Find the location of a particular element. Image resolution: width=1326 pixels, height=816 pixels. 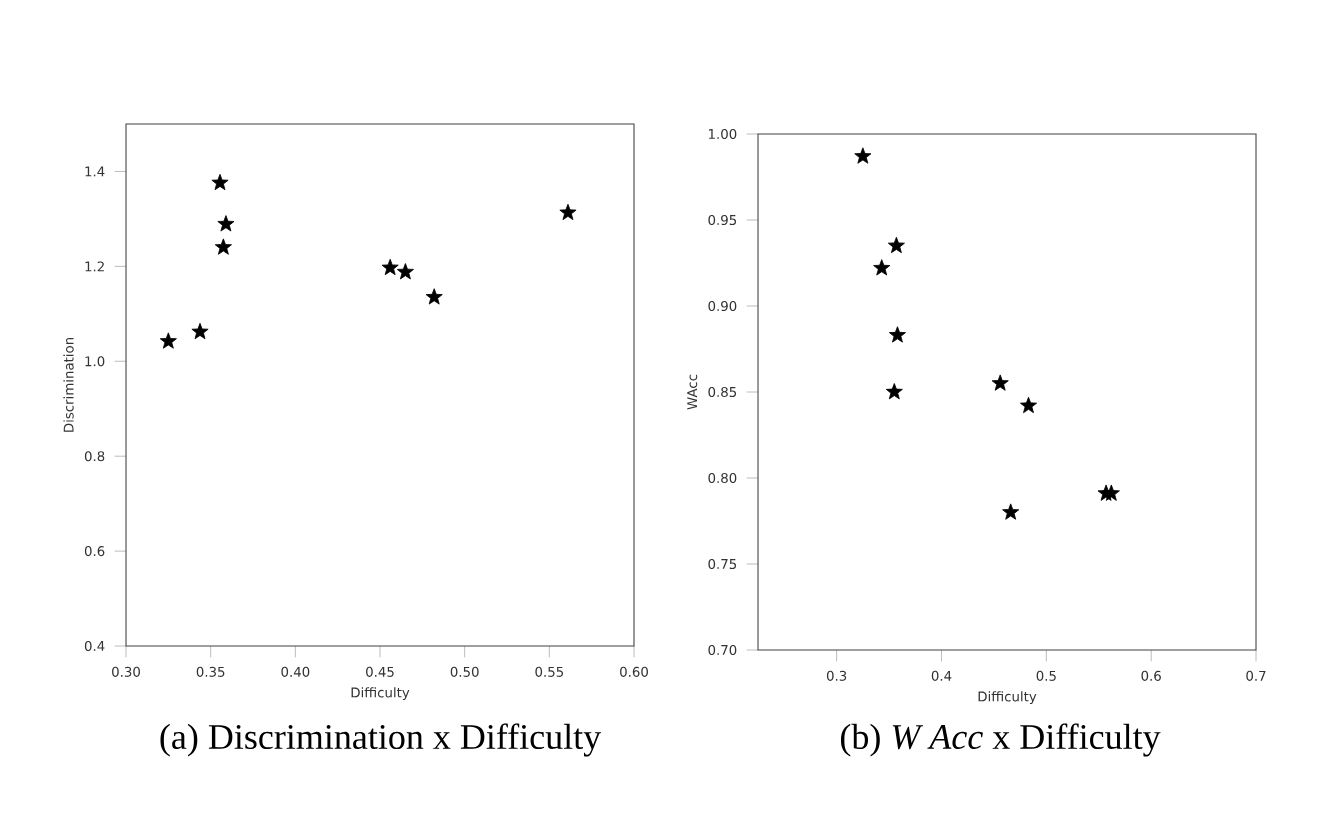

text: (b) W Acc x Difficulty is located at coordinates (1000, 740).